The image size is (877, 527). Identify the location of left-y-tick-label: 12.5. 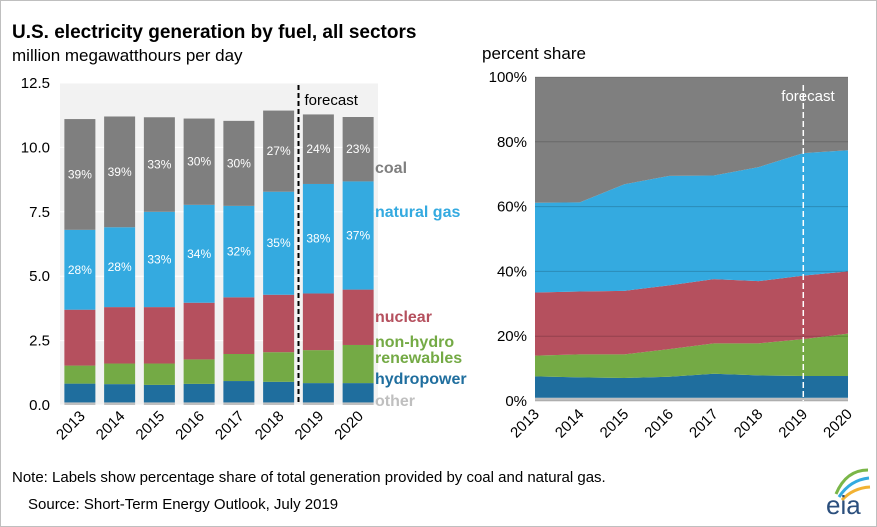
(35, 83).